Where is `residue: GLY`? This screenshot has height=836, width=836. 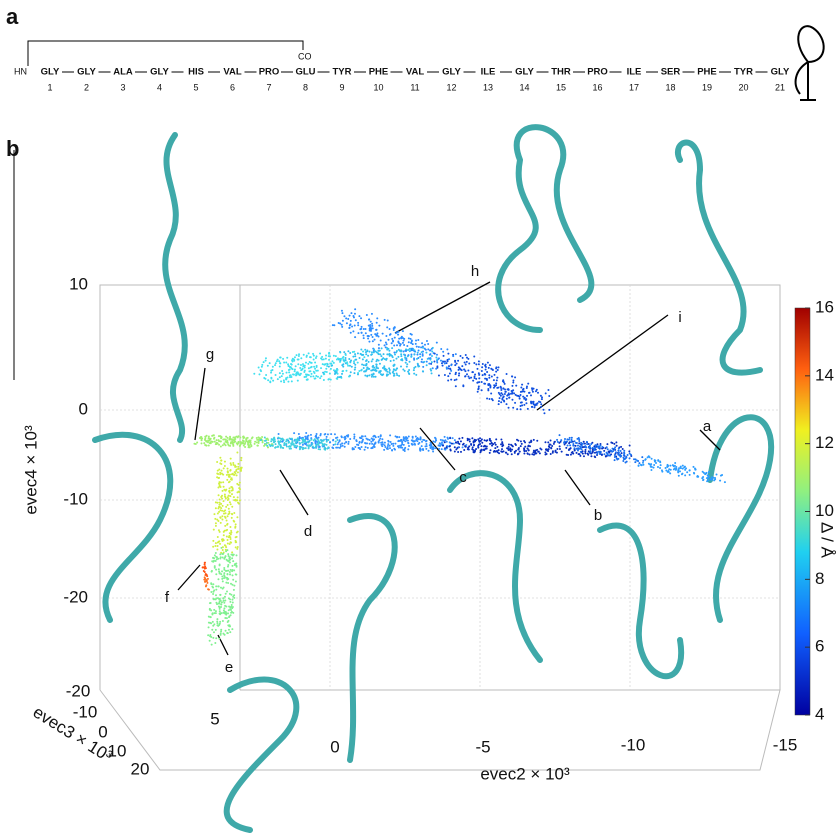 residue: GLY is located at coordinates (451, 72).